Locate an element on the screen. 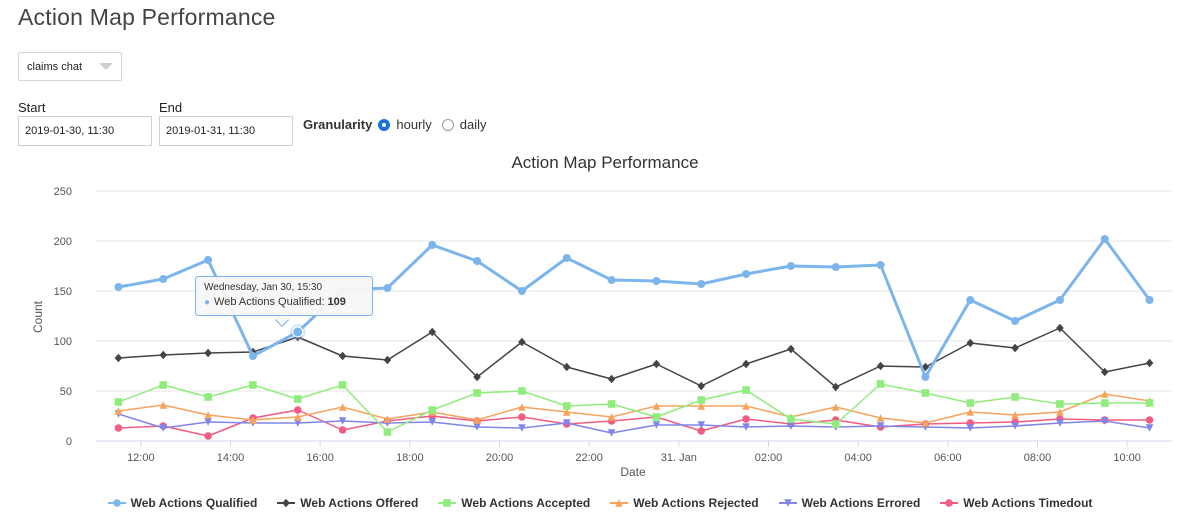 This screenshot has height=530, width=1200. radio-daily-label: daily is located at coordinates (473, 124).